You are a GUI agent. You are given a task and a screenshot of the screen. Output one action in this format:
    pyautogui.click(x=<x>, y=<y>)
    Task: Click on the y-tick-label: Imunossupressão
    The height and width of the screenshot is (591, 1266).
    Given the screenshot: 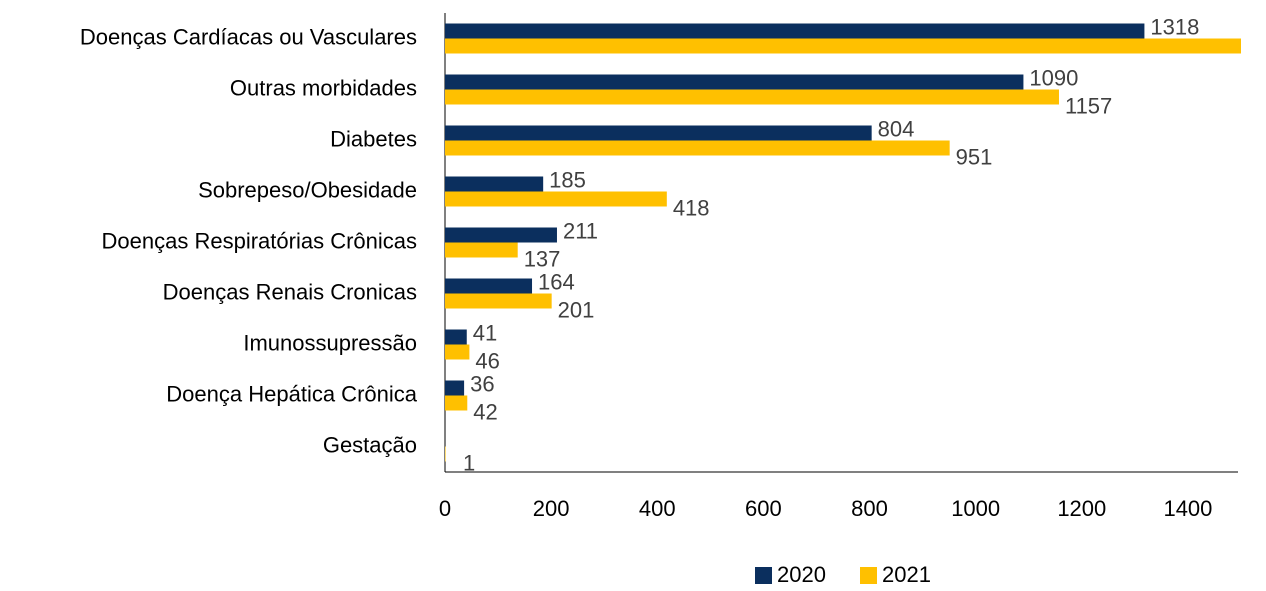 What is the action you would take?
    pyautogui.click(x=330, y=342)
    